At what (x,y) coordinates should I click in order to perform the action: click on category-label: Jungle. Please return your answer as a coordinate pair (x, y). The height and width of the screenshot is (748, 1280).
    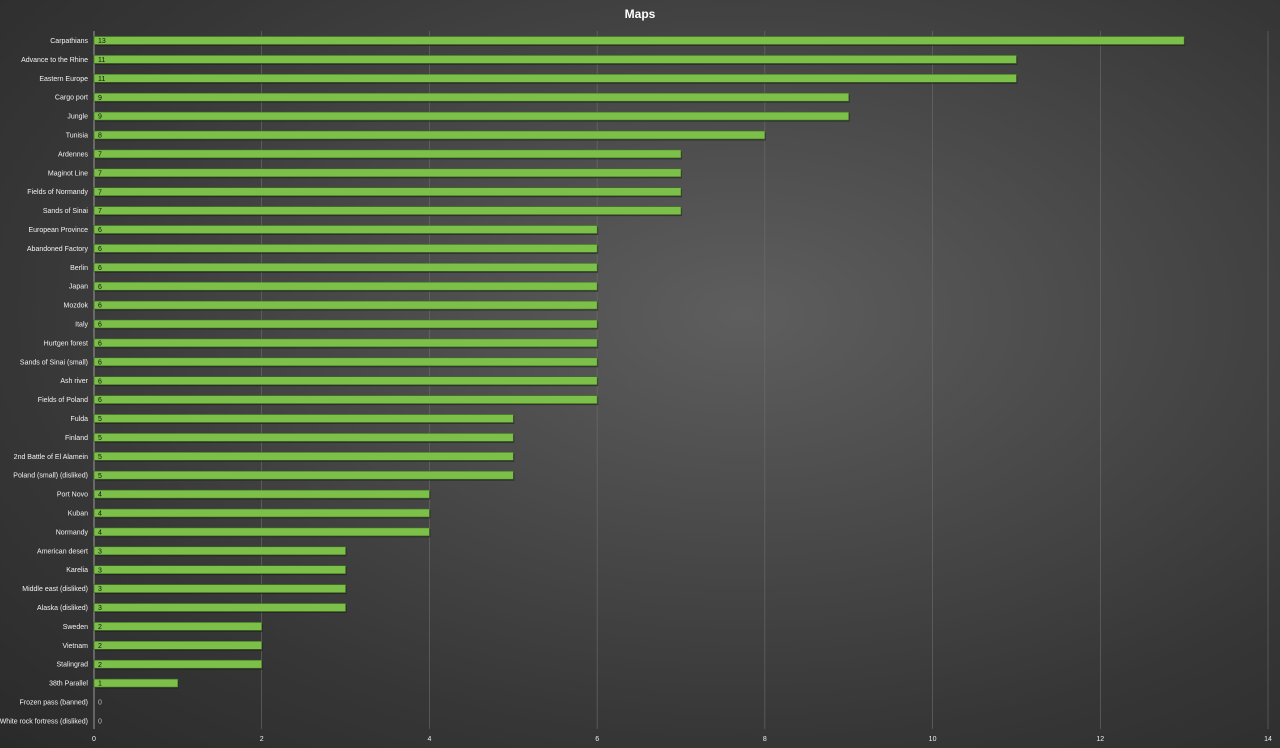
    Looking at the image, I should click on (77, 117).